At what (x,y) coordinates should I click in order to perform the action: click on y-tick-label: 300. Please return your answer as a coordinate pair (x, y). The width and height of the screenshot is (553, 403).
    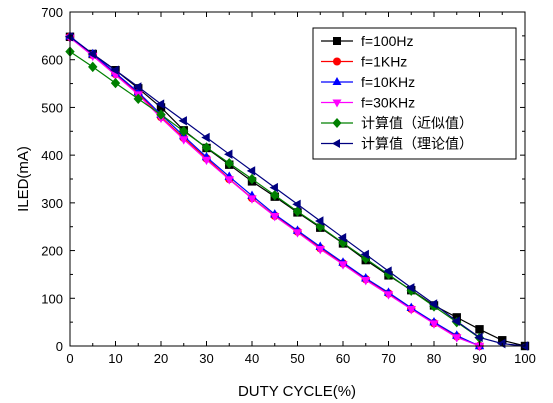
    Looking at the image, I should click on (52, 203).